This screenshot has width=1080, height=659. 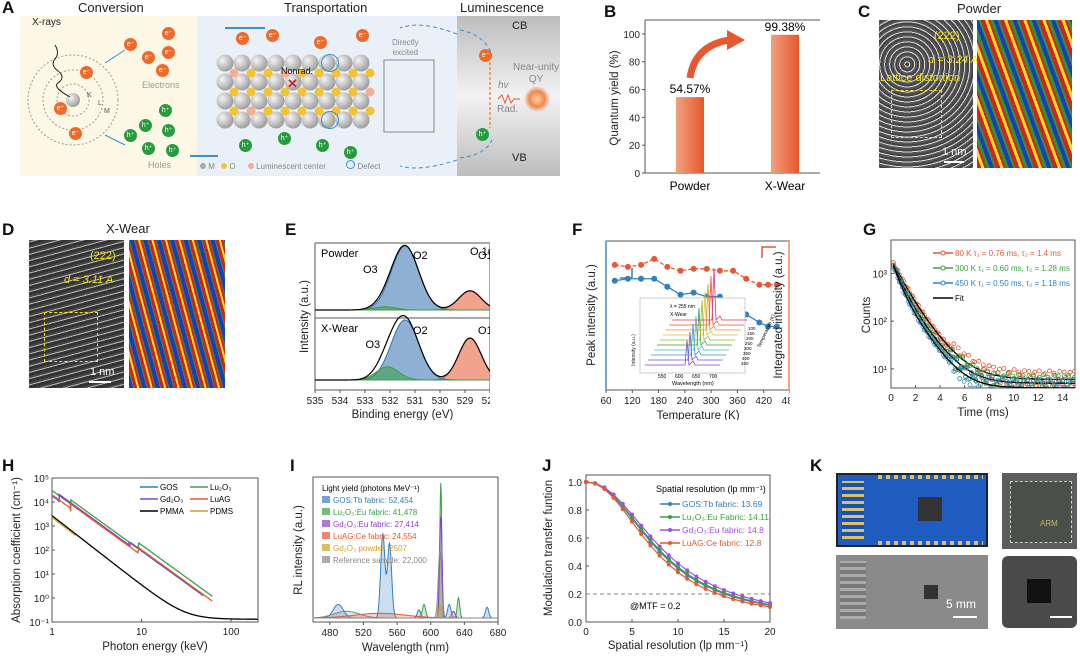 What do you see at coordinates (371, 488) in the screenshot?
I see `legend-title: Light yield (photons MeV⁻¹)` at bounding box center [371, 488].